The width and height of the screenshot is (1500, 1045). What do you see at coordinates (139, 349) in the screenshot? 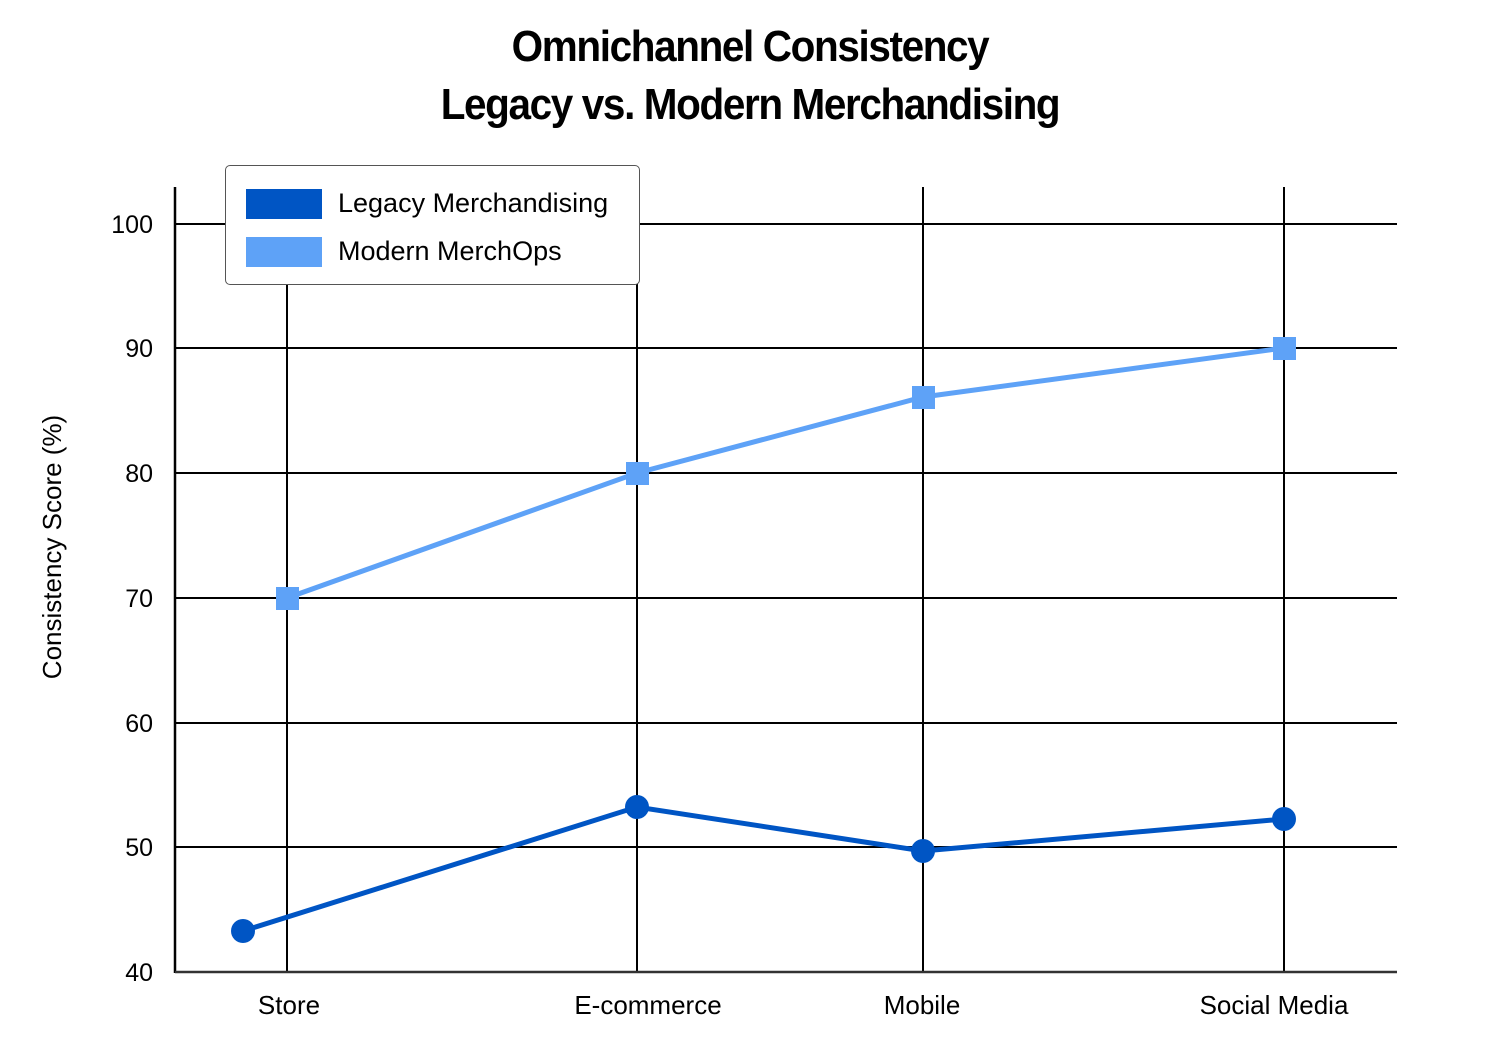
I see `y-tick-90: 90` at bounding box center [139, 349].